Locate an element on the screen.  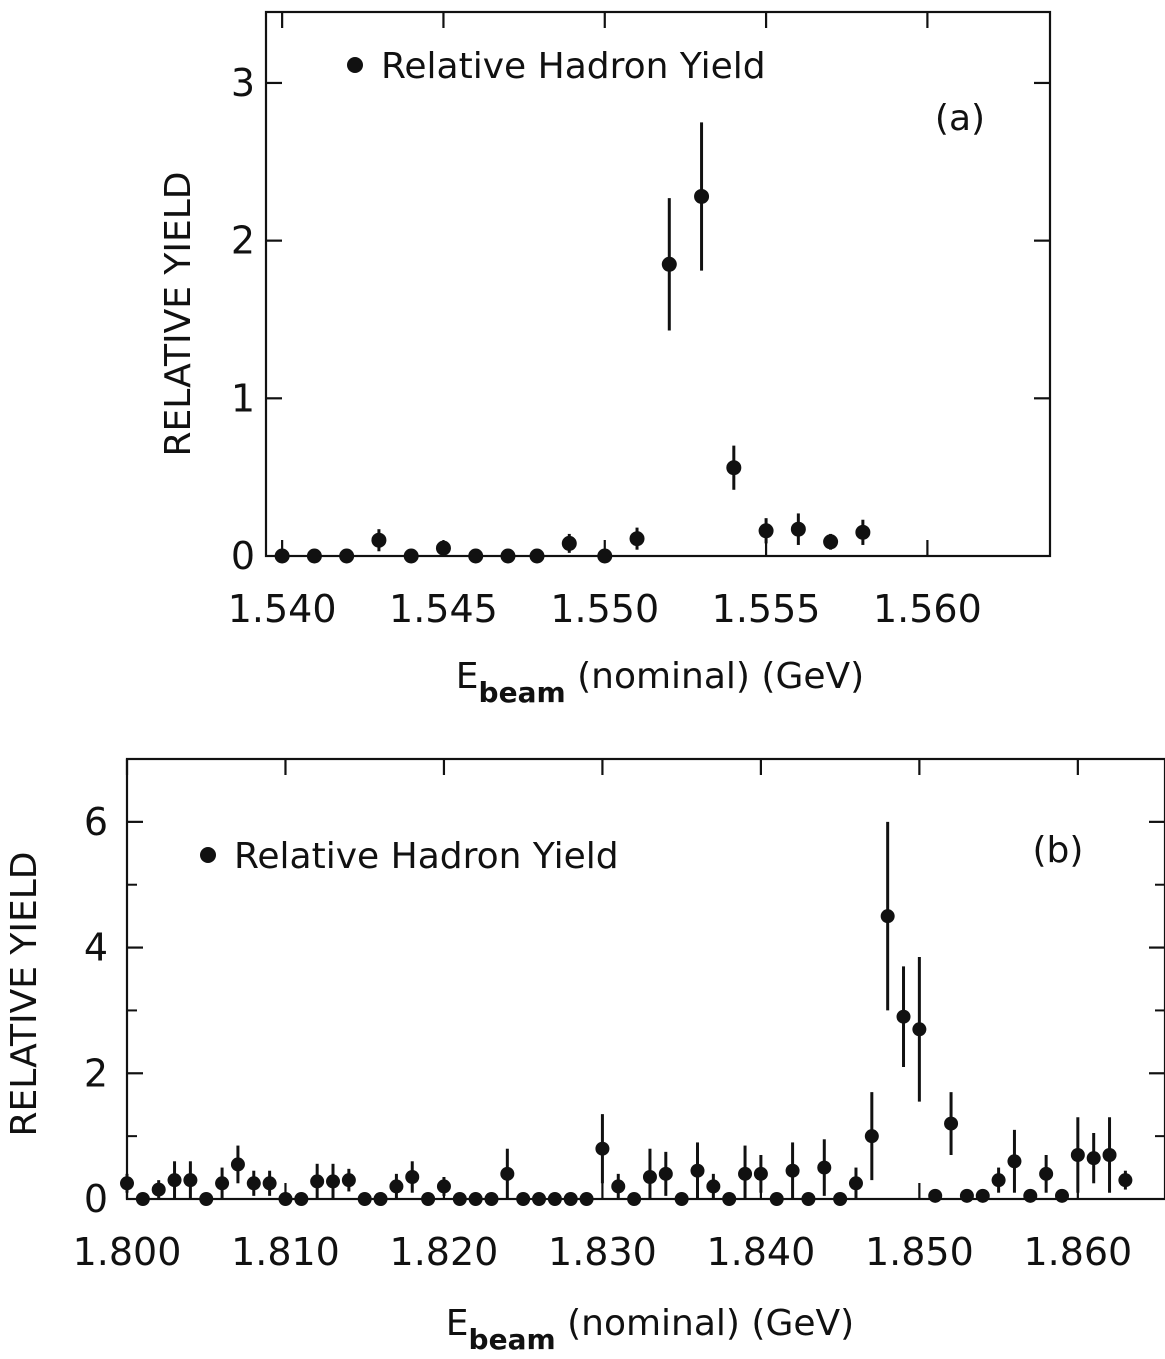
x-tick-label: 1.830 is located at coordinates (602, 1252).